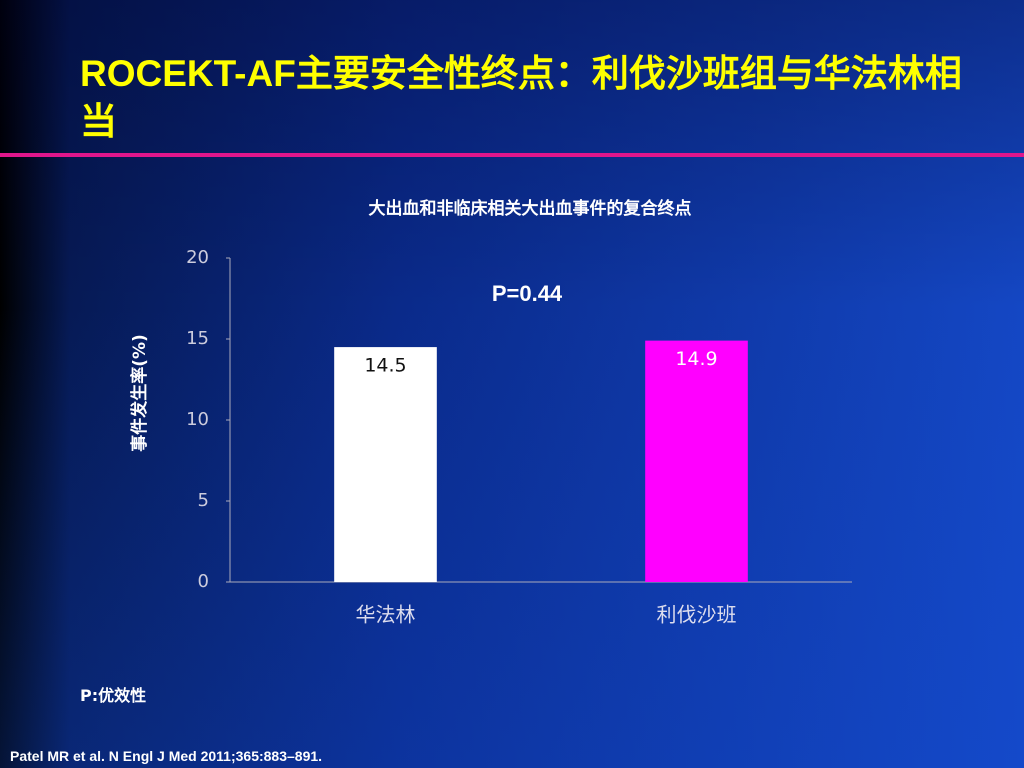 The image size is (1024, 768). Describe the element at coordinates (203, 581) in the screenshot. I see `y-tick-label: 0` at that location.